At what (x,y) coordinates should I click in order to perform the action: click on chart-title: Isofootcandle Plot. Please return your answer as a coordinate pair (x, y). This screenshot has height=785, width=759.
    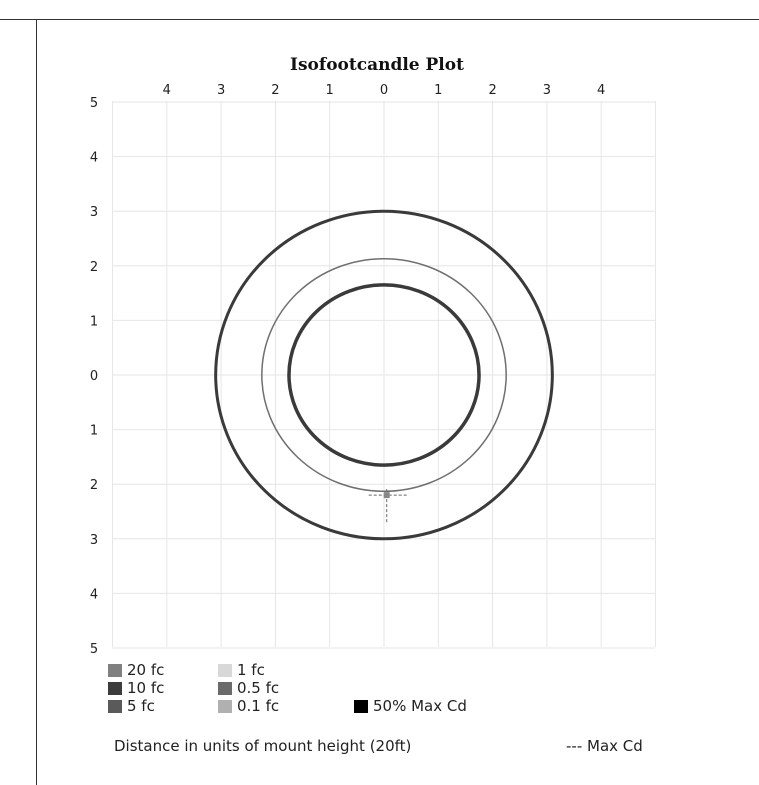
    Looking at the image, I should click on (377, 65).